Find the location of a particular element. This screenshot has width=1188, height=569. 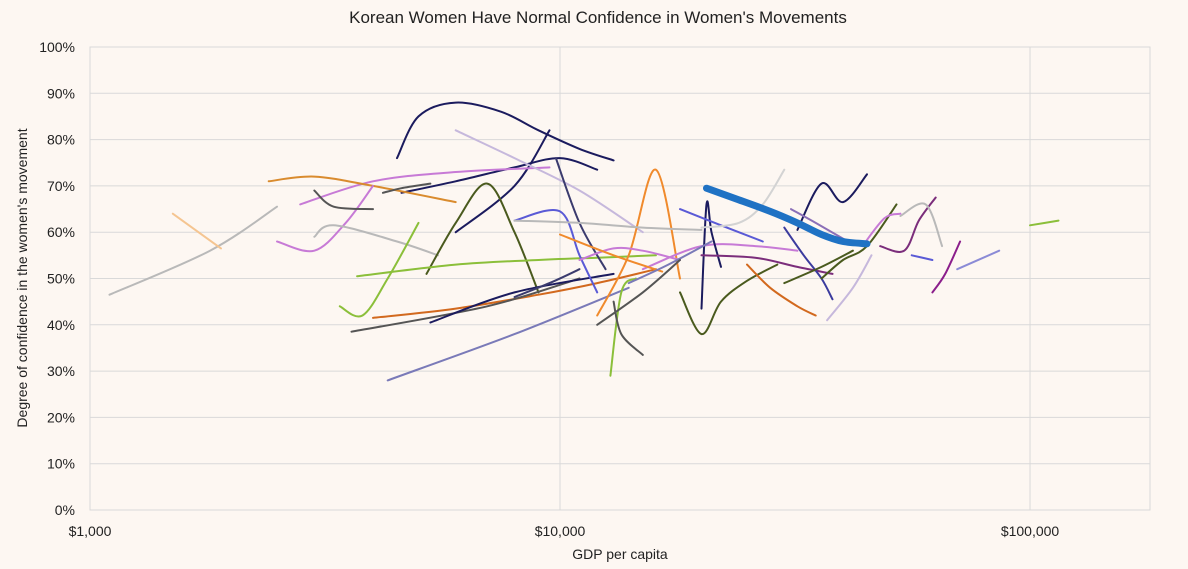

x-tick-label: $100,000 is located at coordinates (1030, 531).